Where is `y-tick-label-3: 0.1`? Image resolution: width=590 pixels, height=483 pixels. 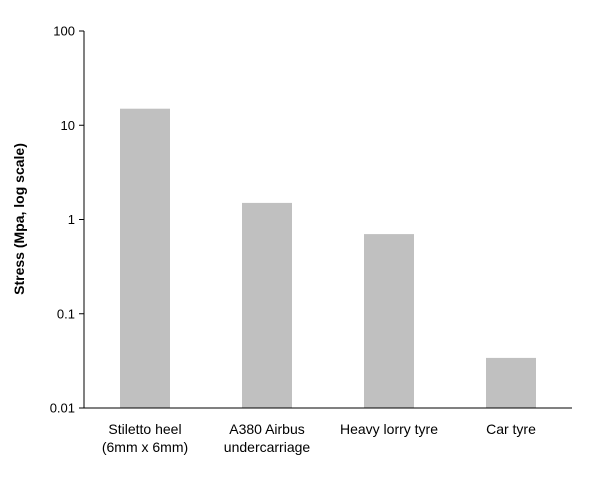 y-tick-label-3: 0.1 is located at coordinates (66, 313).